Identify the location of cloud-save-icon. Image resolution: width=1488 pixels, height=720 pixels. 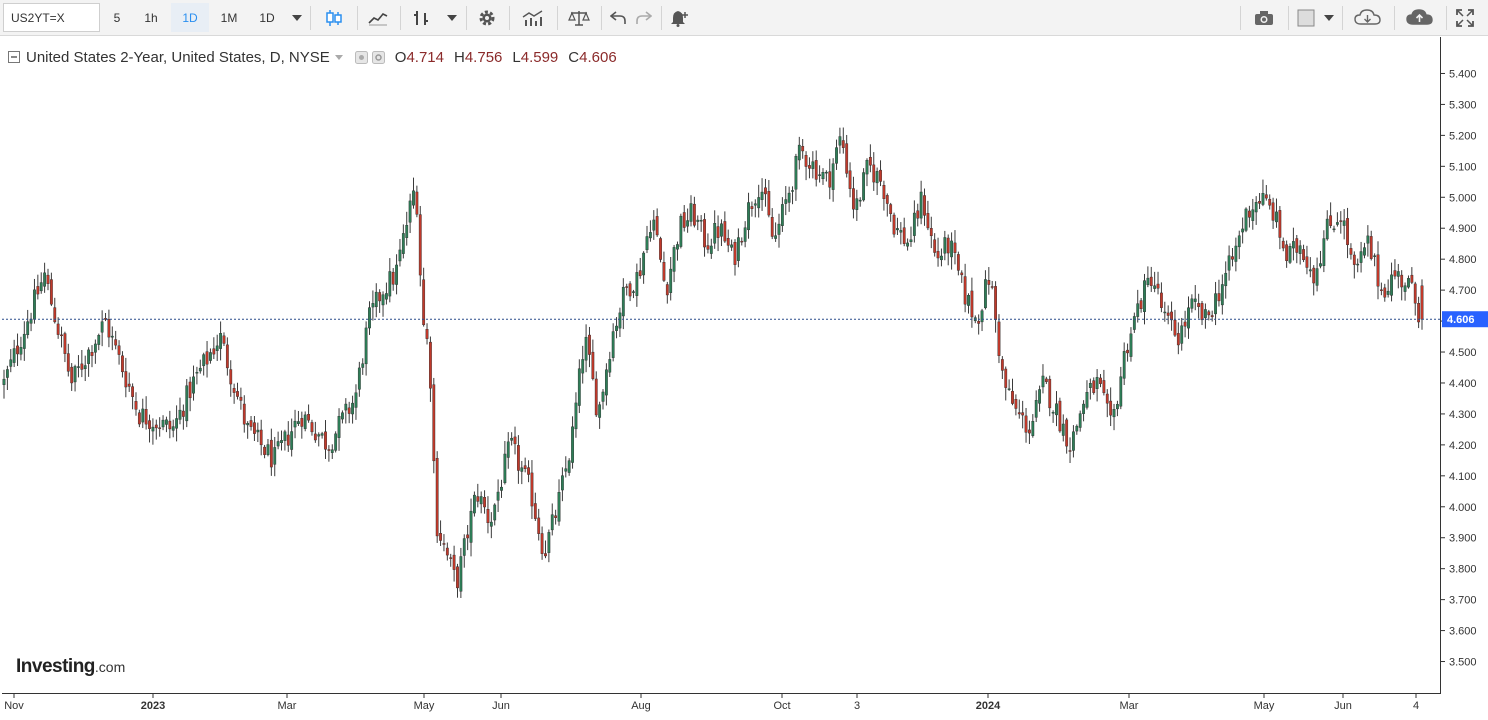
(1419, 16).